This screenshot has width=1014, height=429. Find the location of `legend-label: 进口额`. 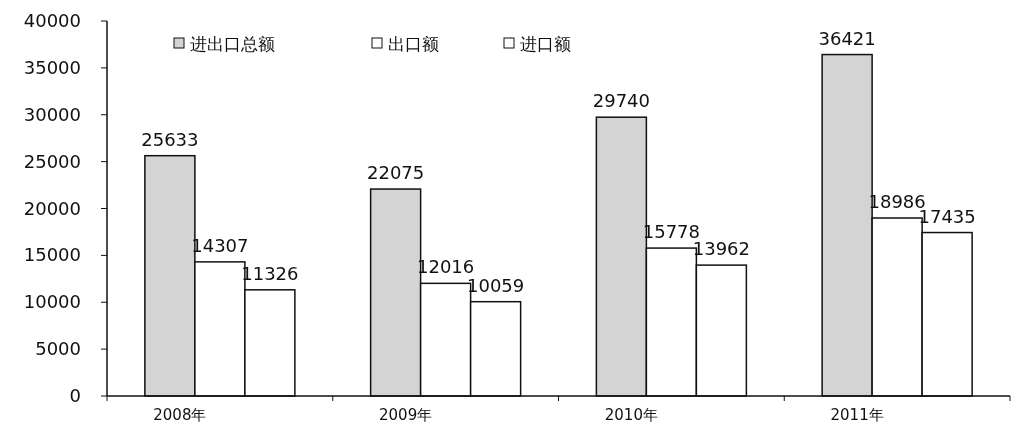

legend-label: 进口额 is located at coordinates (545, 44).